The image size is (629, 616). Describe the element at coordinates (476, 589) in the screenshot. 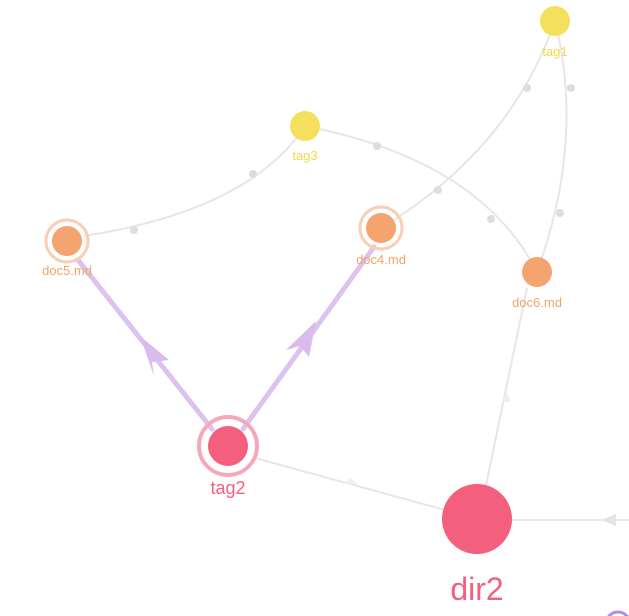

I see `node-dir2-label: dir2` at that location.